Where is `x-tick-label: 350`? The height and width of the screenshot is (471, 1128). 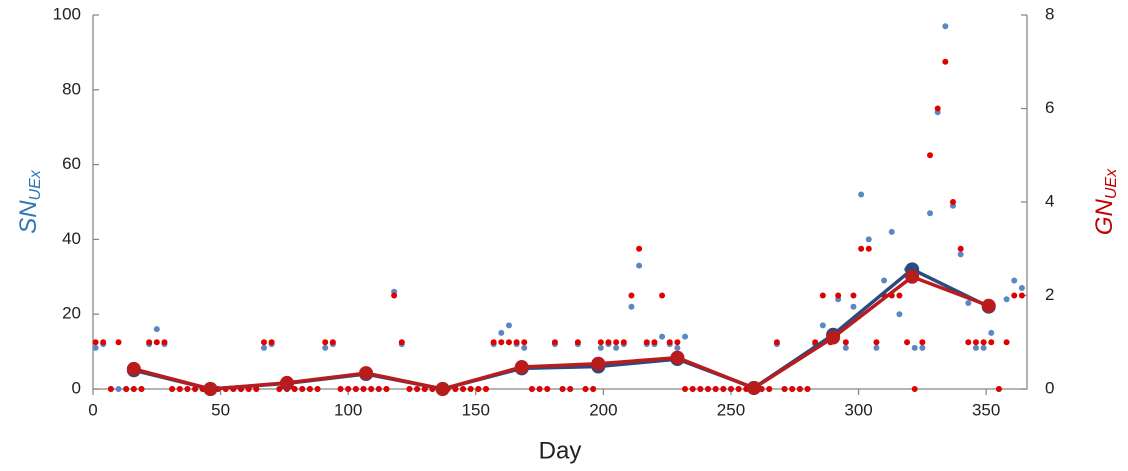 x-tick-label: 350 is located at coordinates (986, 409).